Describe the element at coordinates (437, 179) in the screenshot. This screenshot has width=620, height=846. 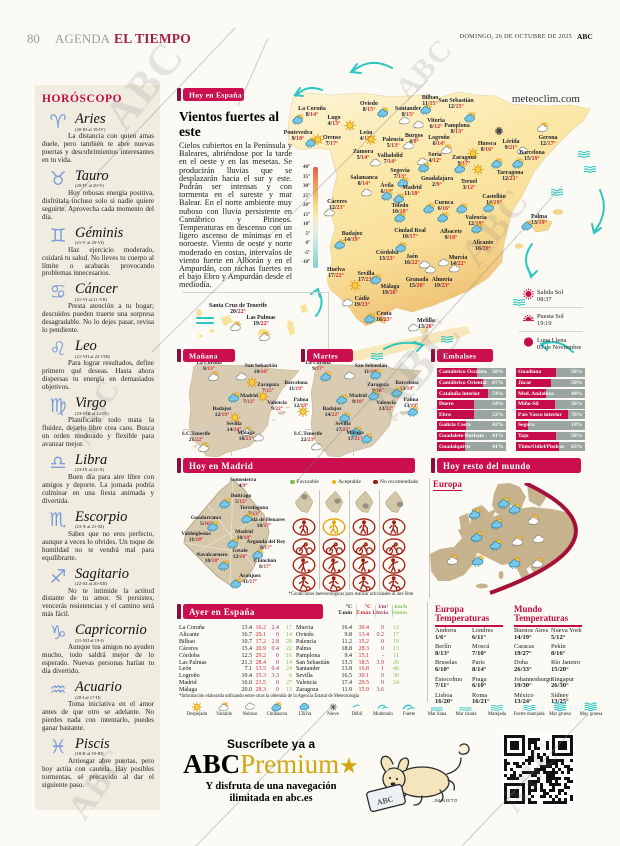
I see `city-name: Guadalajara` at that location.